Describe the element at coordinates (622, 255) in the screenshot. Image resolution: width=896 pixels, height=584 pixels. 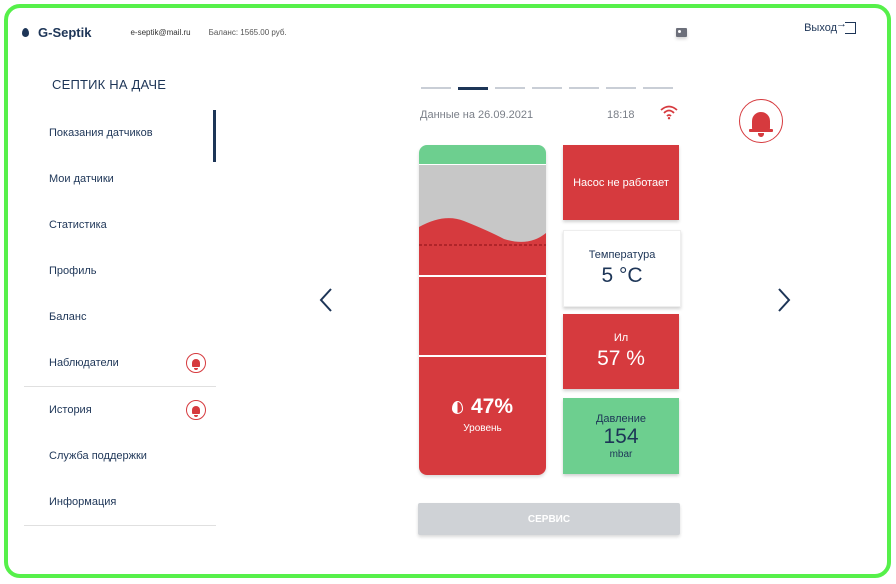
I see `temperature-title: Температура` at that location.